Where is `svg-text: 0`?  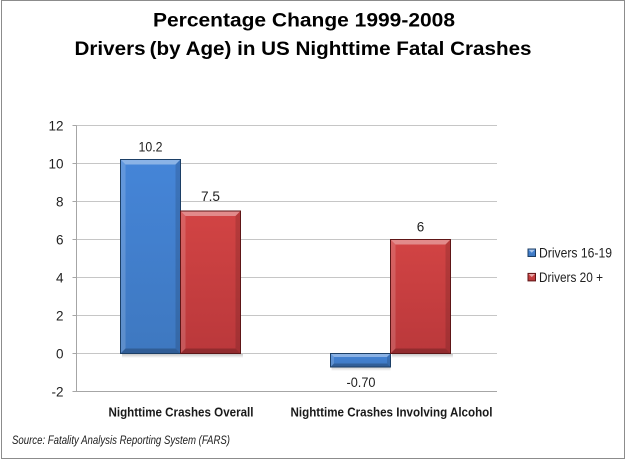
svg-text: 0 is located at coordinates (60, 353).